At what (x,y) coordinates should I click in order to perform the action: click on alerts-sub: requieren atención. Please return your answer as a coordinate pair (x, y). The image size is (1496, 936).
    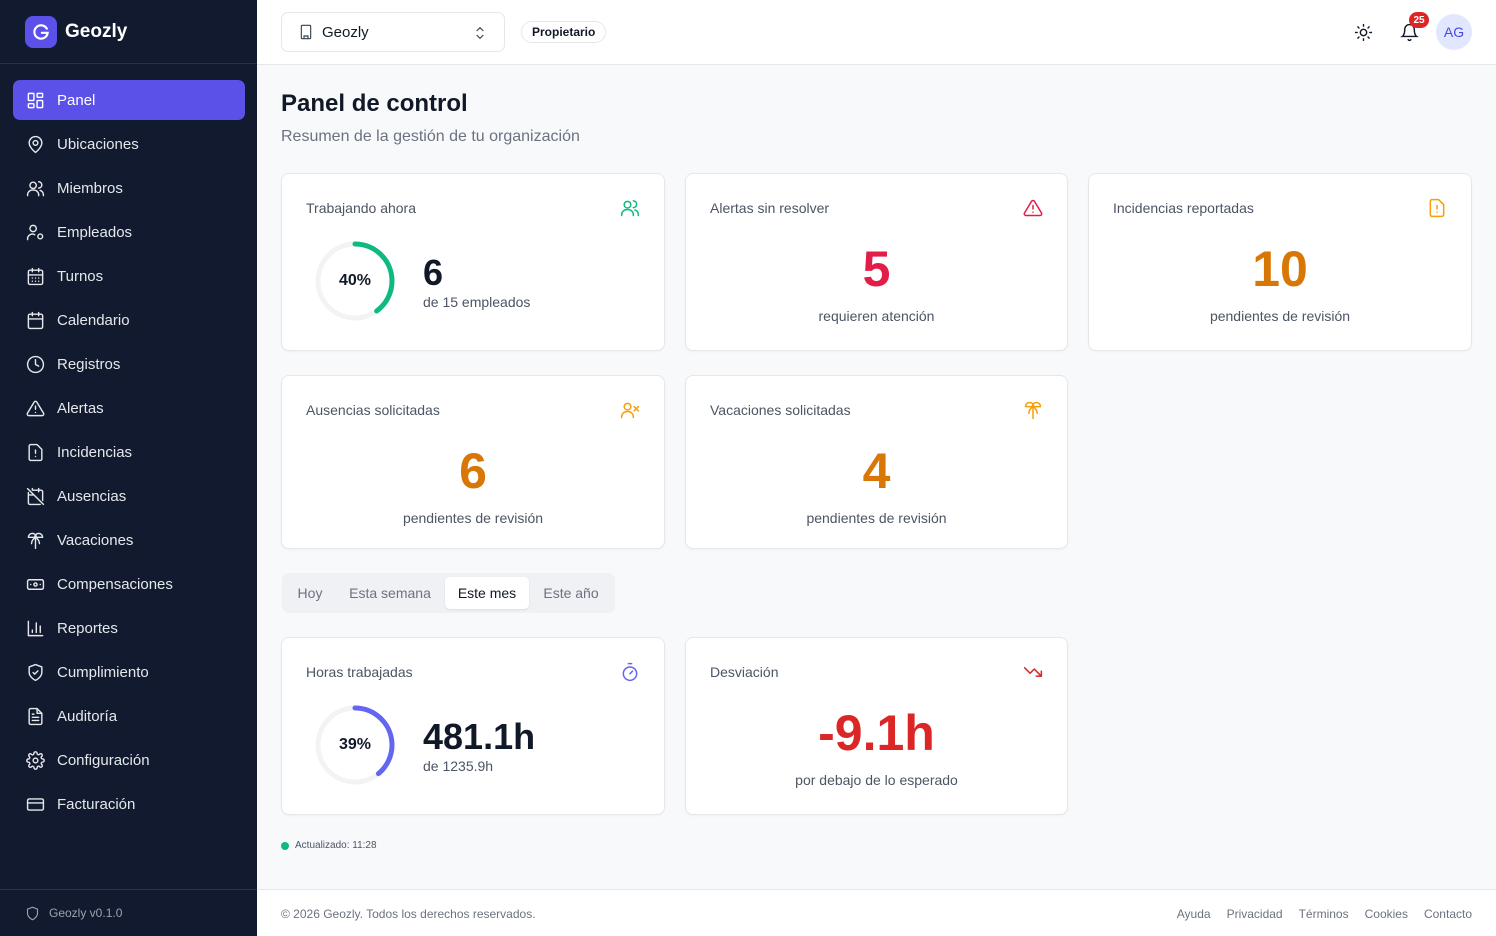
    Looking at the image, I should click on (876, 316).